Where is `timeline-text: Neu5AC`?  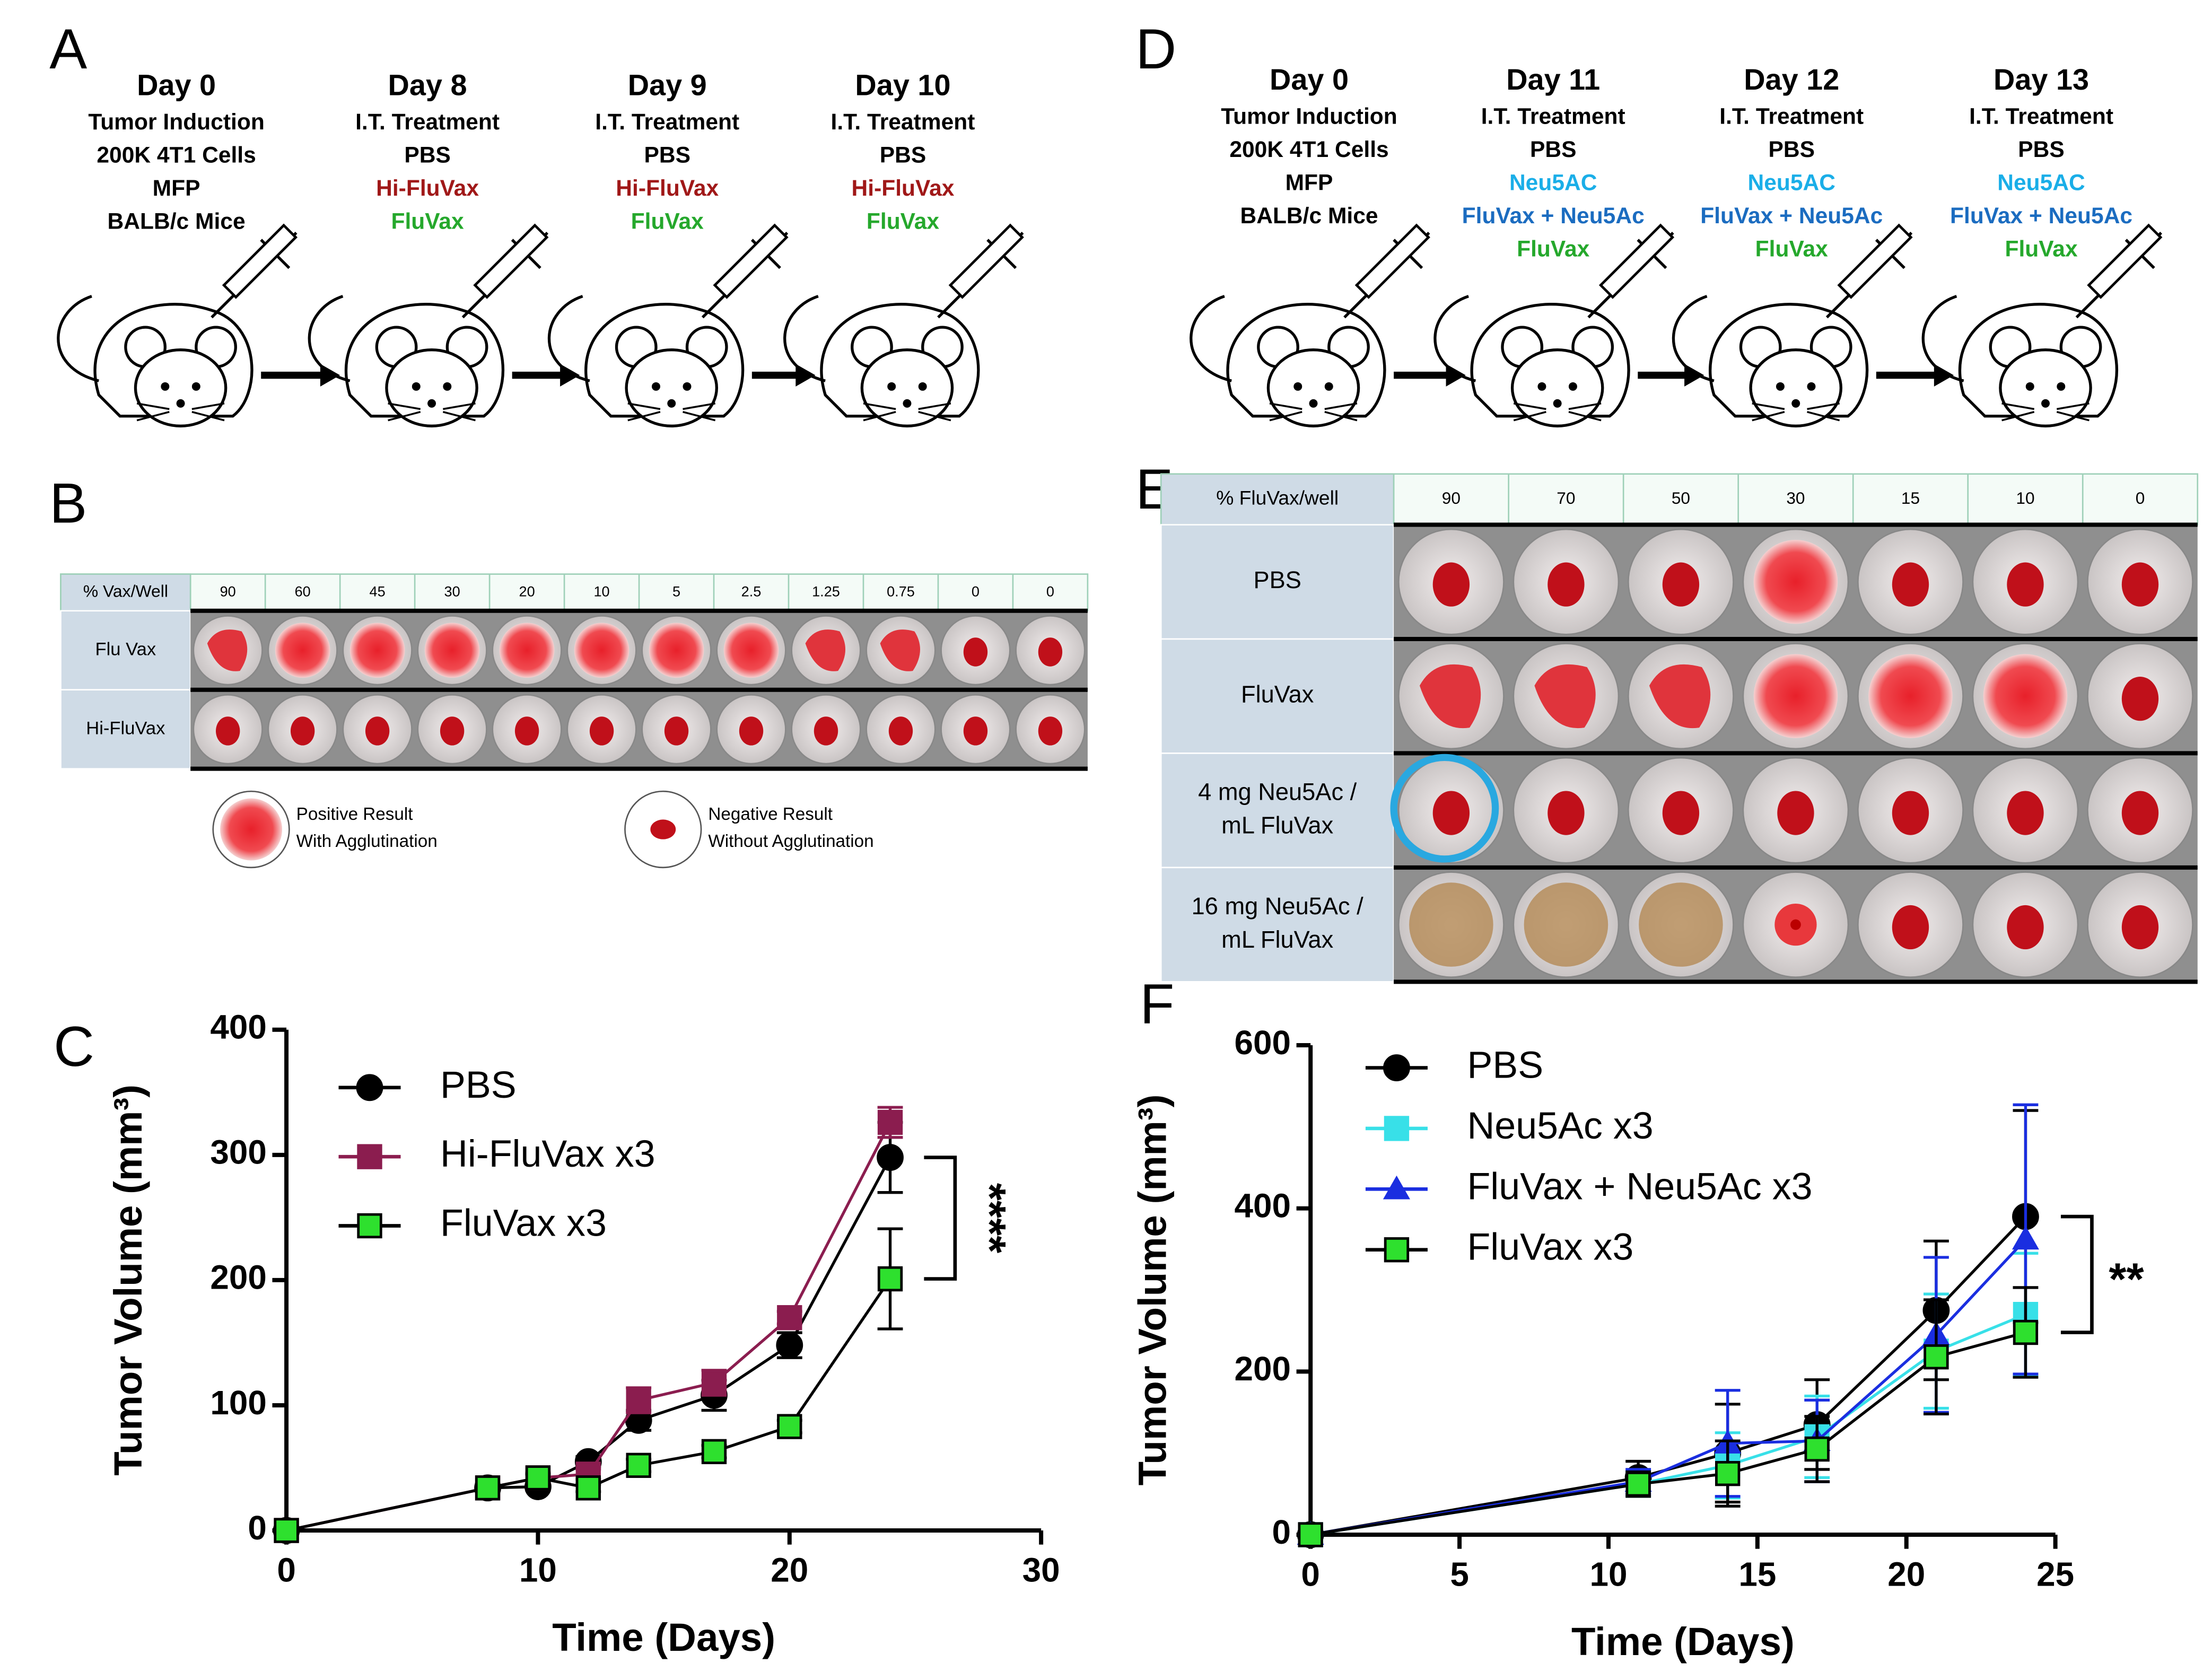
timeline-text: Neu5AC is located at coordinates (1553, 182).